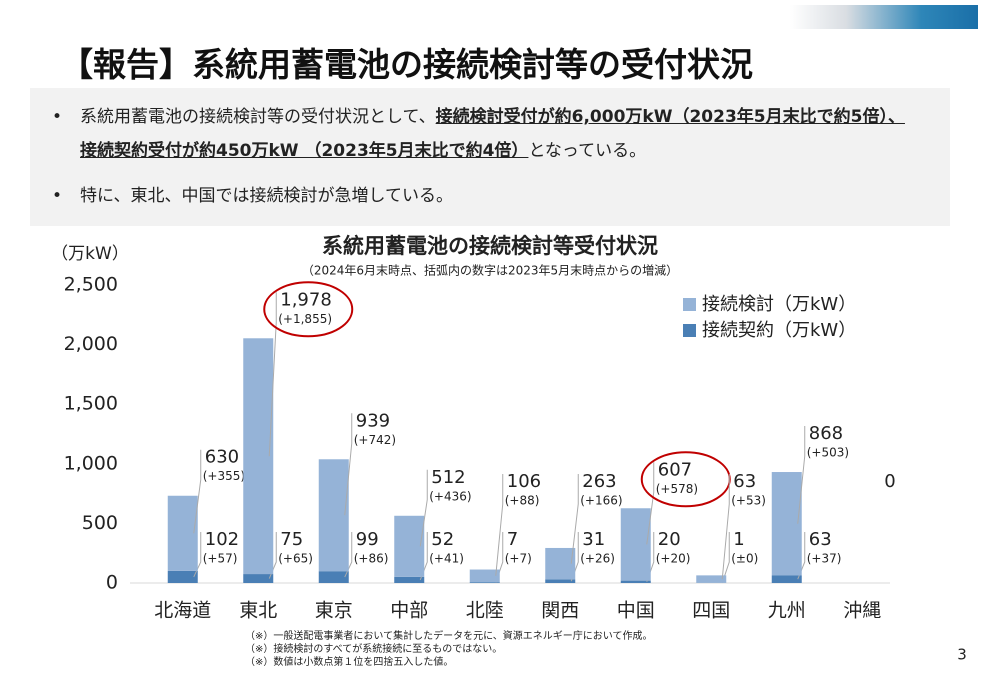 The height and width of the screenshot is (678, 988). What do you see at coordinates (450, 496) in the screenshot?
I see `change-label: (+436)` at bounding box center [450, 496].